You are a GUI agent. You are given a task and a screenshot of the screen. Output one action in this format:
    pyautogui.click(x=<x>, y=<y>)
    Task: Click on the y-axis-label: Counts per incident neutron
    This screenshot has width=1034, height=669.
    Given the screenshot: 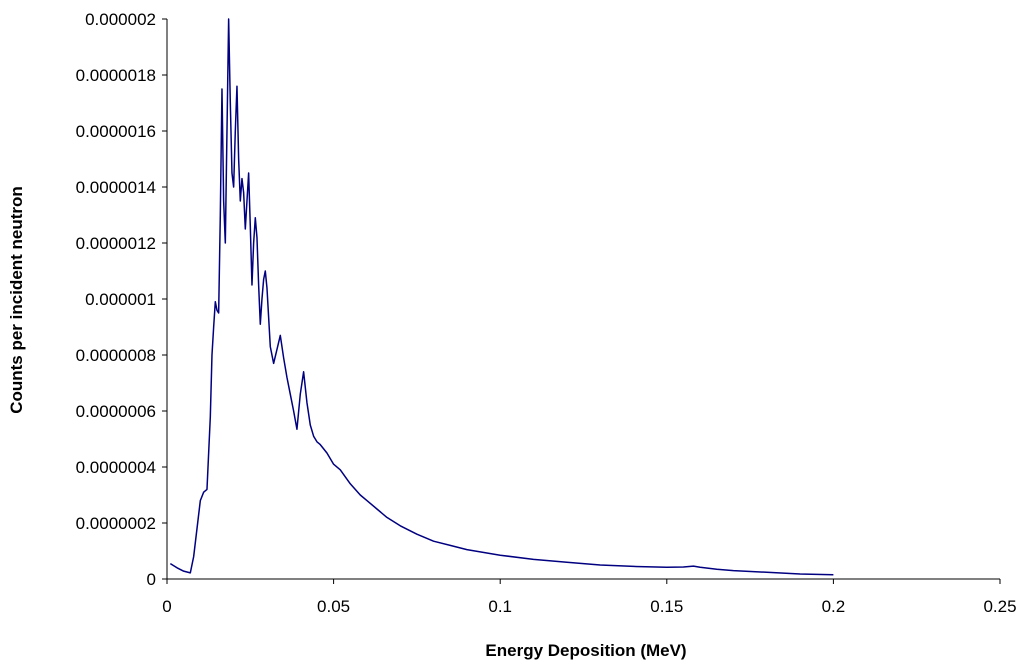 What is the action you would take?
    pyautogui.click(x=16, y=300)
    